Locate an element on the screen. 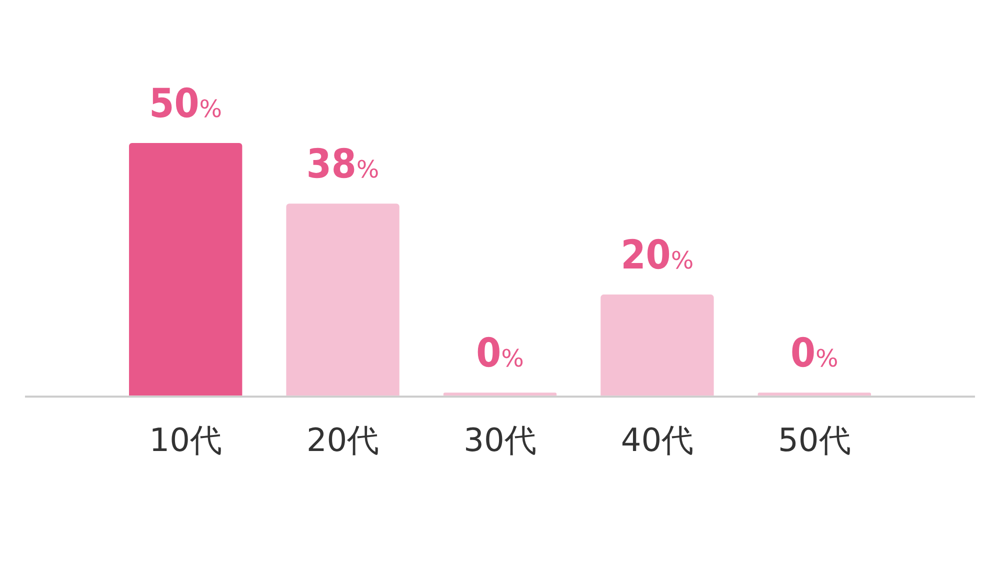 This screenshot has width=1000, height=562. data-label: 38% is located at coordinates (343, 165).